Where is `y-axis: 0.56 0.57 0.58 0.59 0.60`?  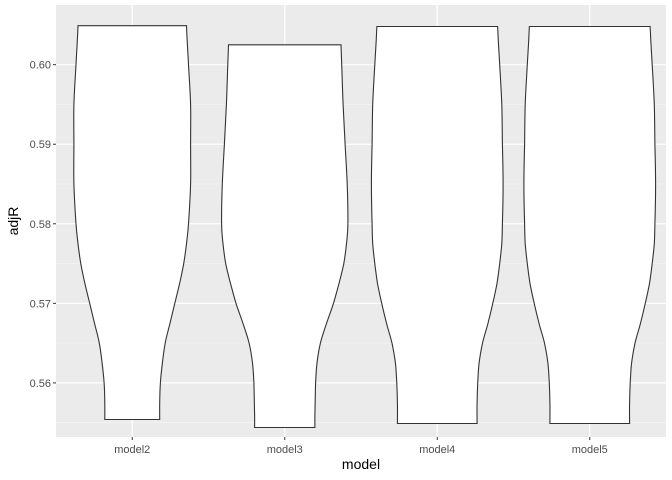 y-axis: 0.56 0.57 0.58 0.59 0.60 is located at coordinates (43, 225).